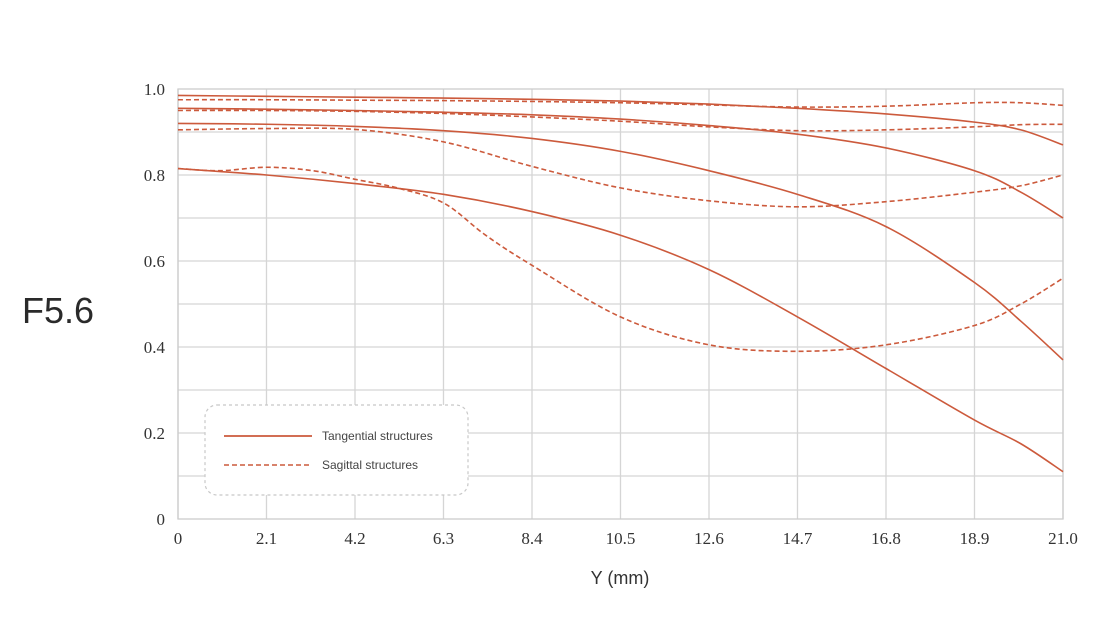 The width and height of the screenshot is (1100, 619). What do you see at coordinates (798, 538) in the screenshot?
I see `x-tick-label: 14.7` at bounding box center [798, 538].